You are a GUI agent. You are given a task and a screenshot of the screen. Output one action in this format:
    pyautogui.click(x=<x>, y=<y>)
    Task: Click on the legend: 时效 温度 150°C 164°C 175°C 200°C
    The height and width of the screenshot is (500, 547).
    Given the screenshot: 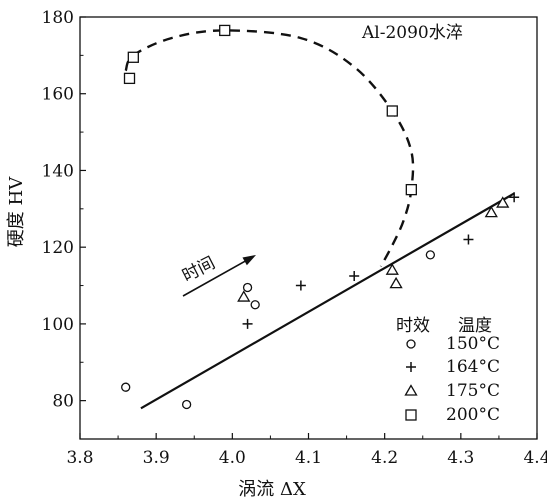 What is the action you would take?
    pyautogui.click(x=448, y=370)
    